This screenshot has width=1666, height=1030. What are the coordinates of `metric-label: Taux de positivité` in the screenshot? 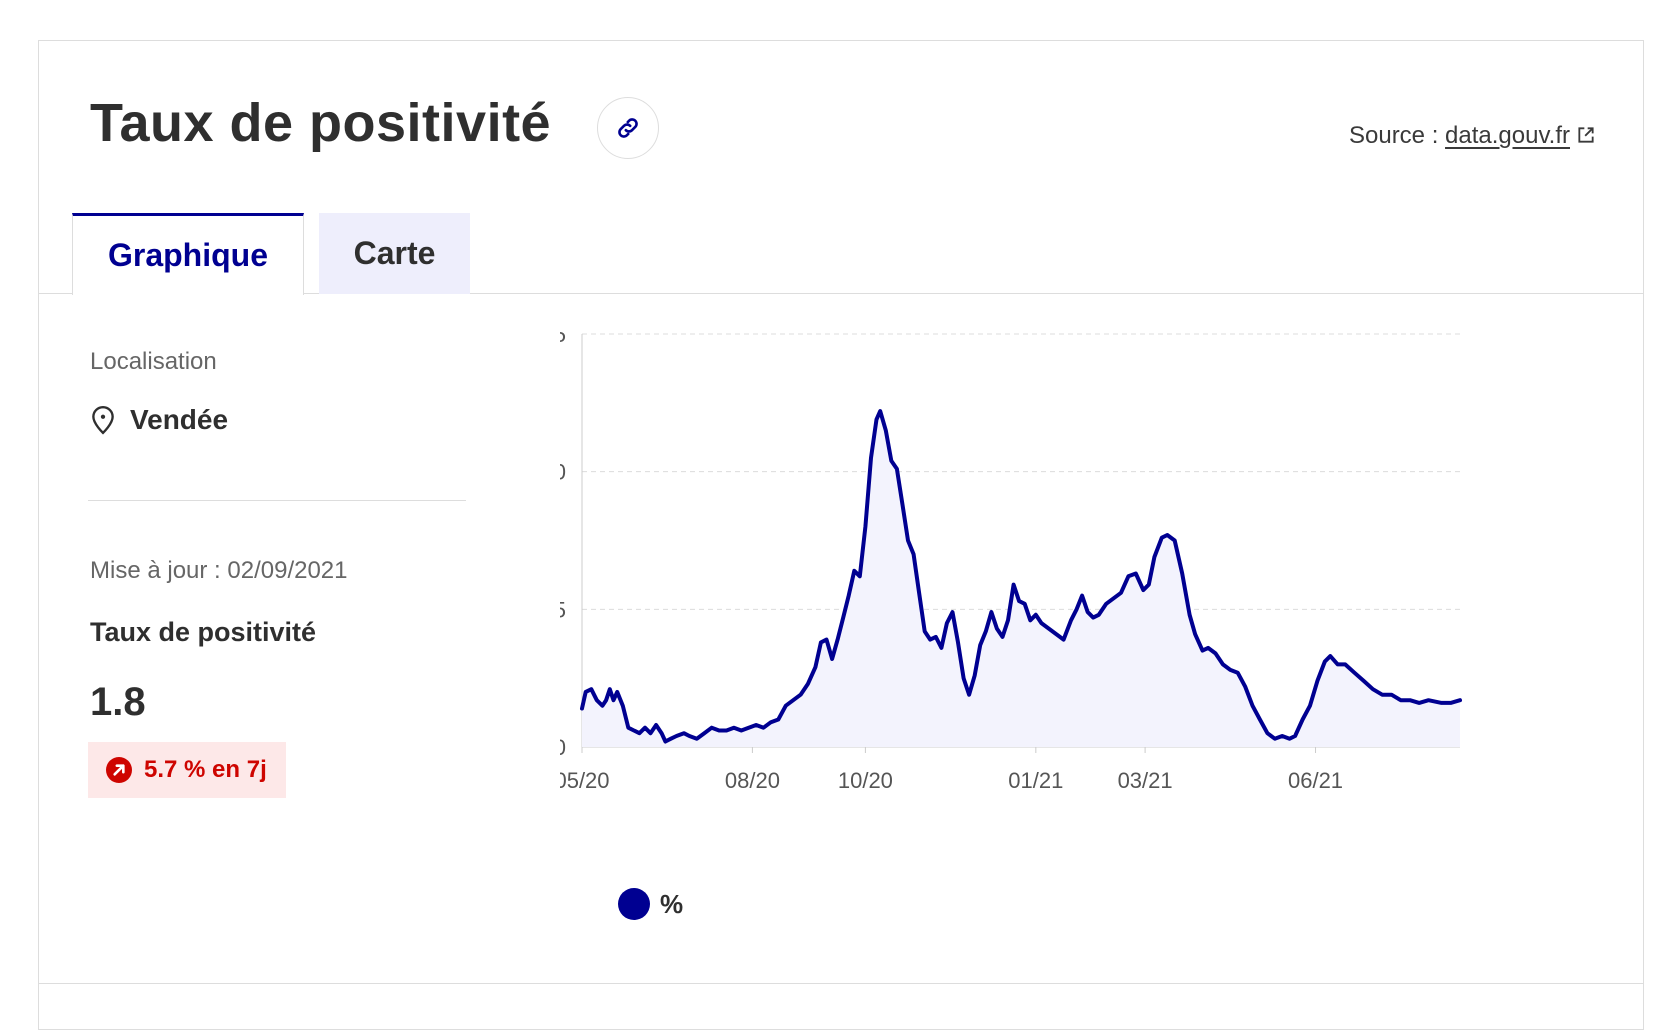 It's located at (203, 632).